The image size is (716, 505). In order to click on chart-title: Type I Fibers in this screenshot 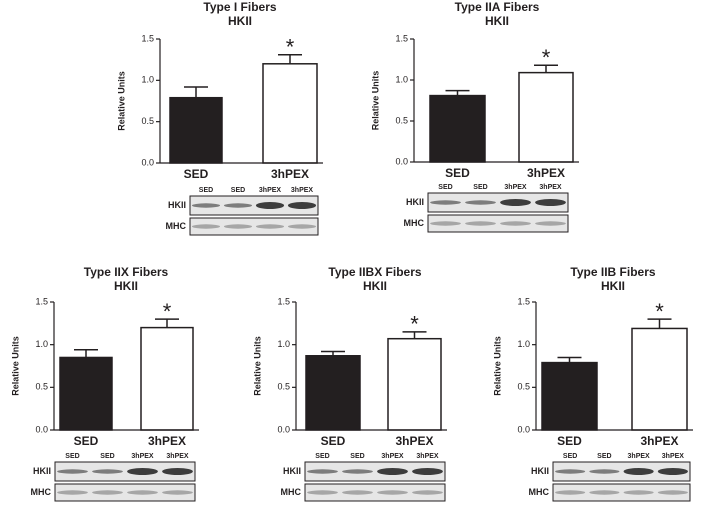, I will do `click(239, 7)`.